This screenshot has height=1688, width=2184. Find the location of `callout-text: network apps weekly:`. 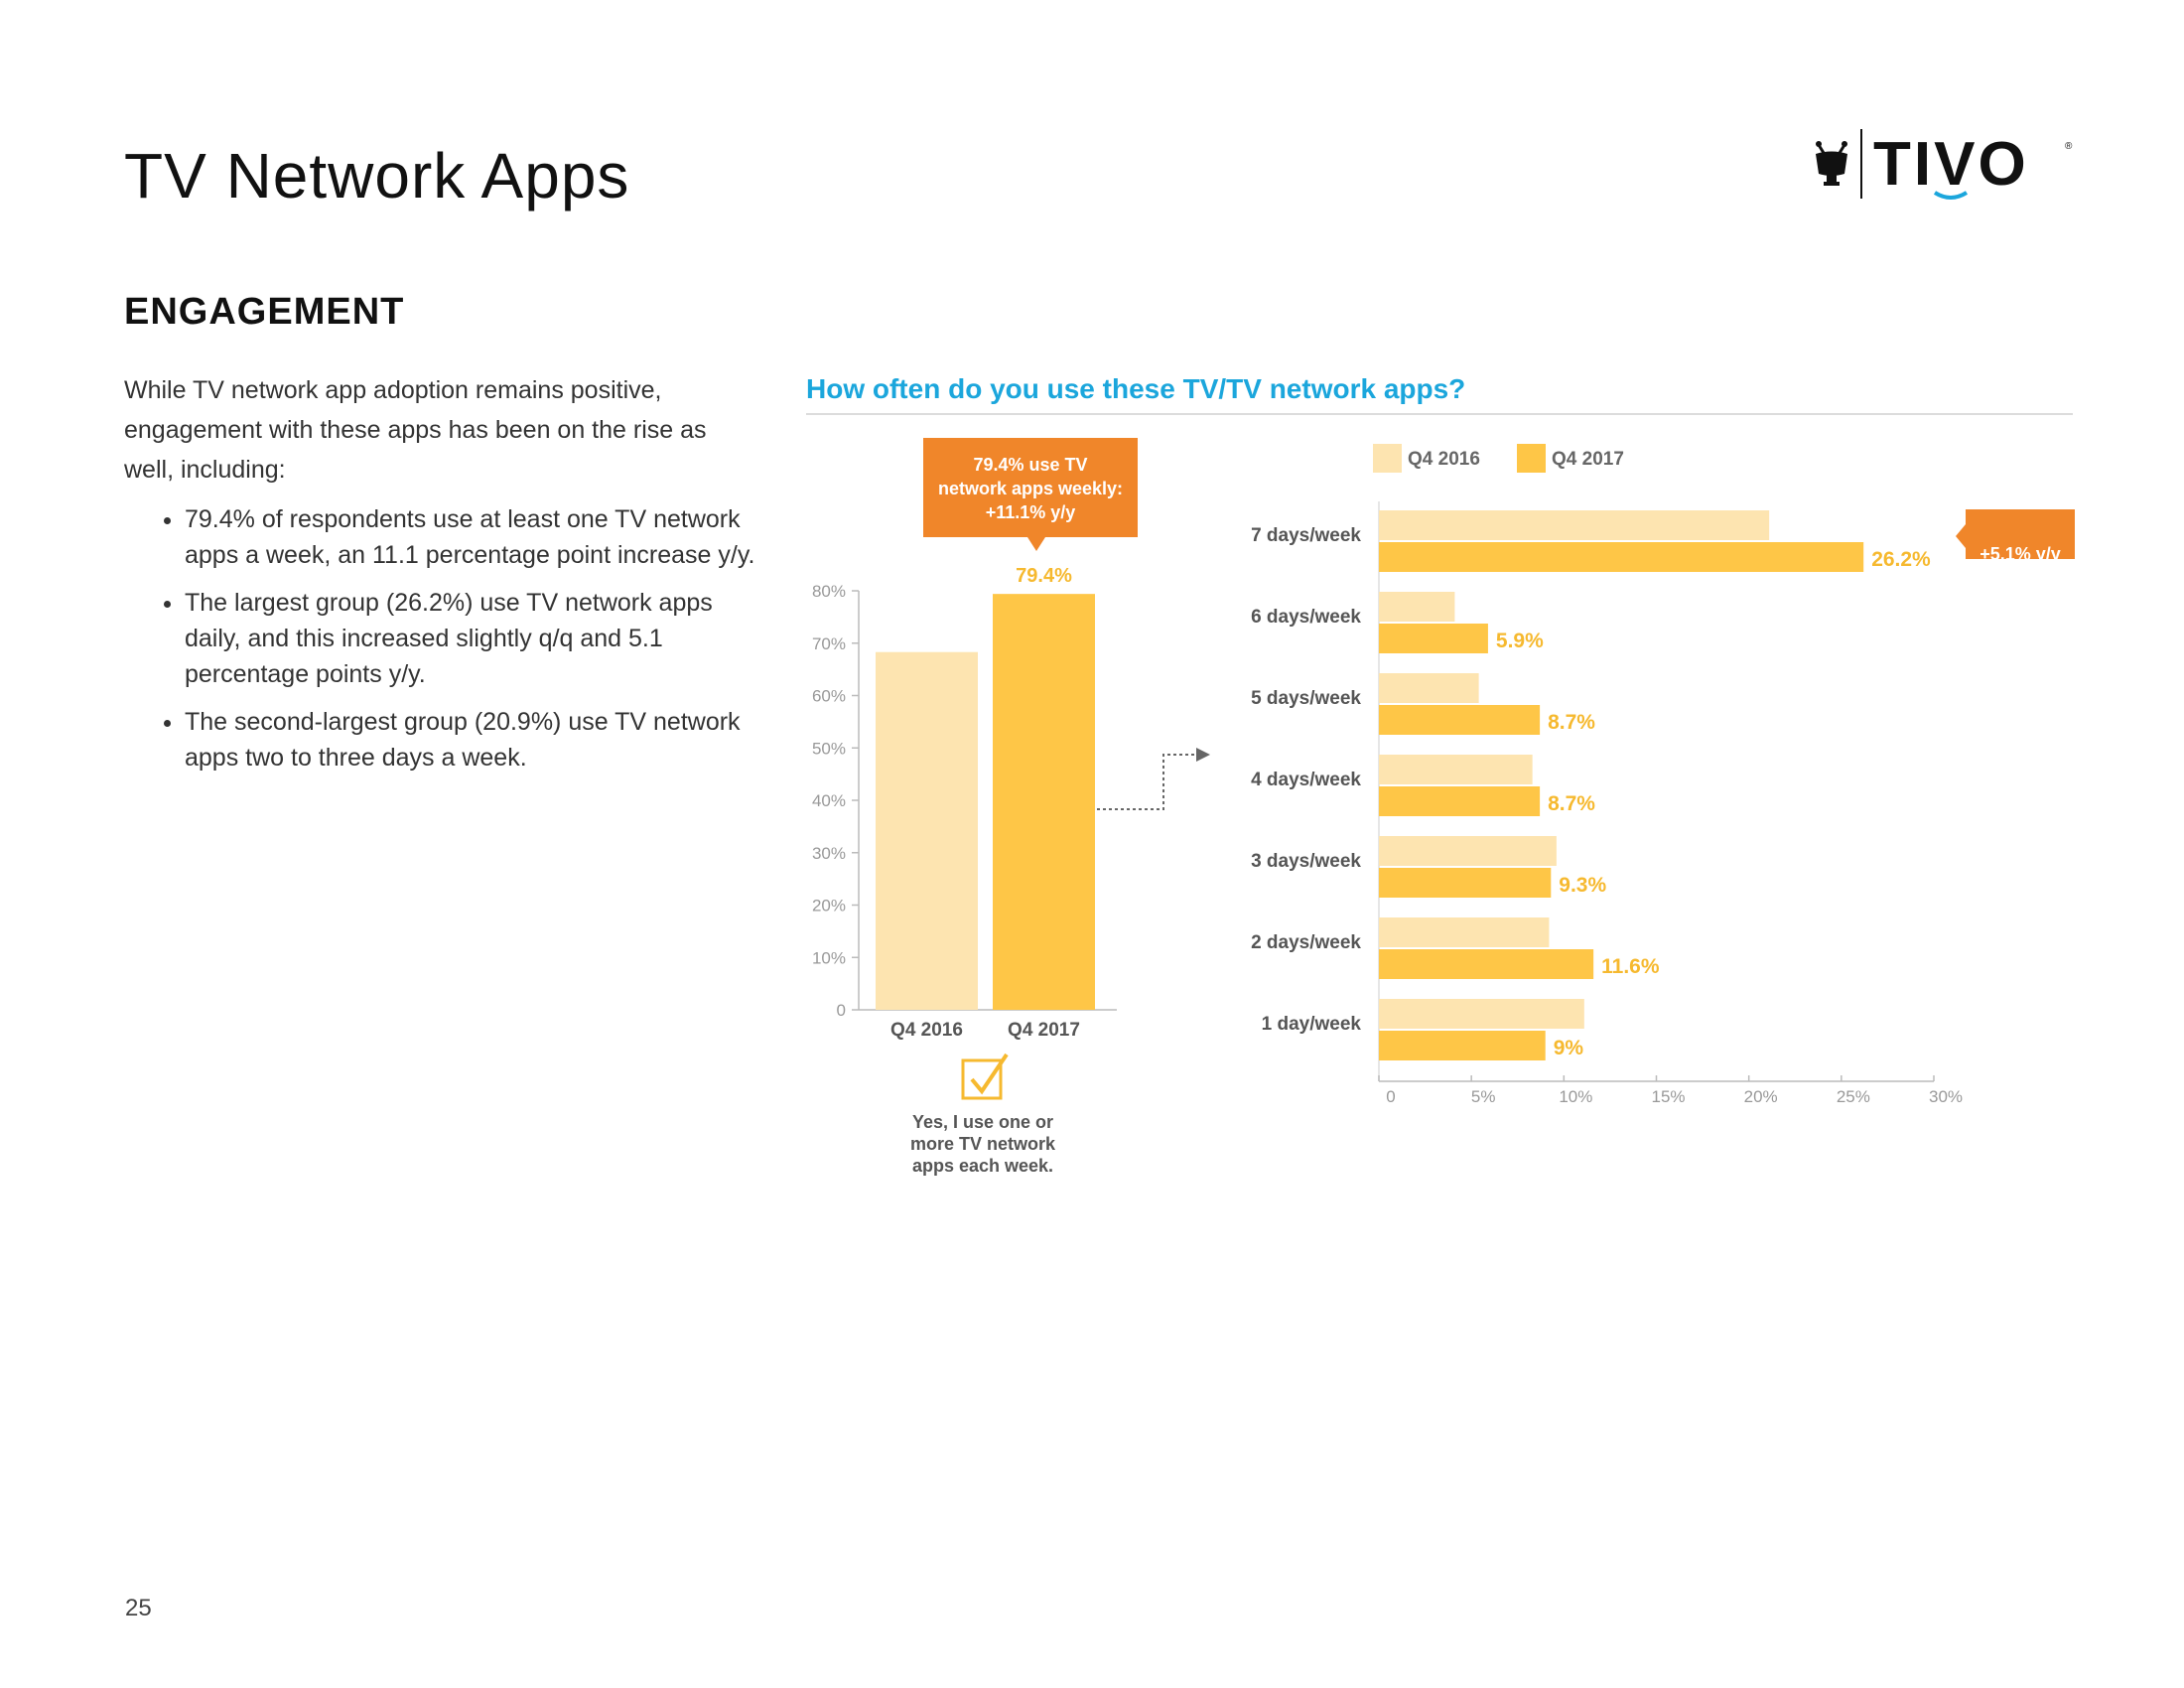

callout-text: network apps weekly: is located at coordinates (1030, 488).